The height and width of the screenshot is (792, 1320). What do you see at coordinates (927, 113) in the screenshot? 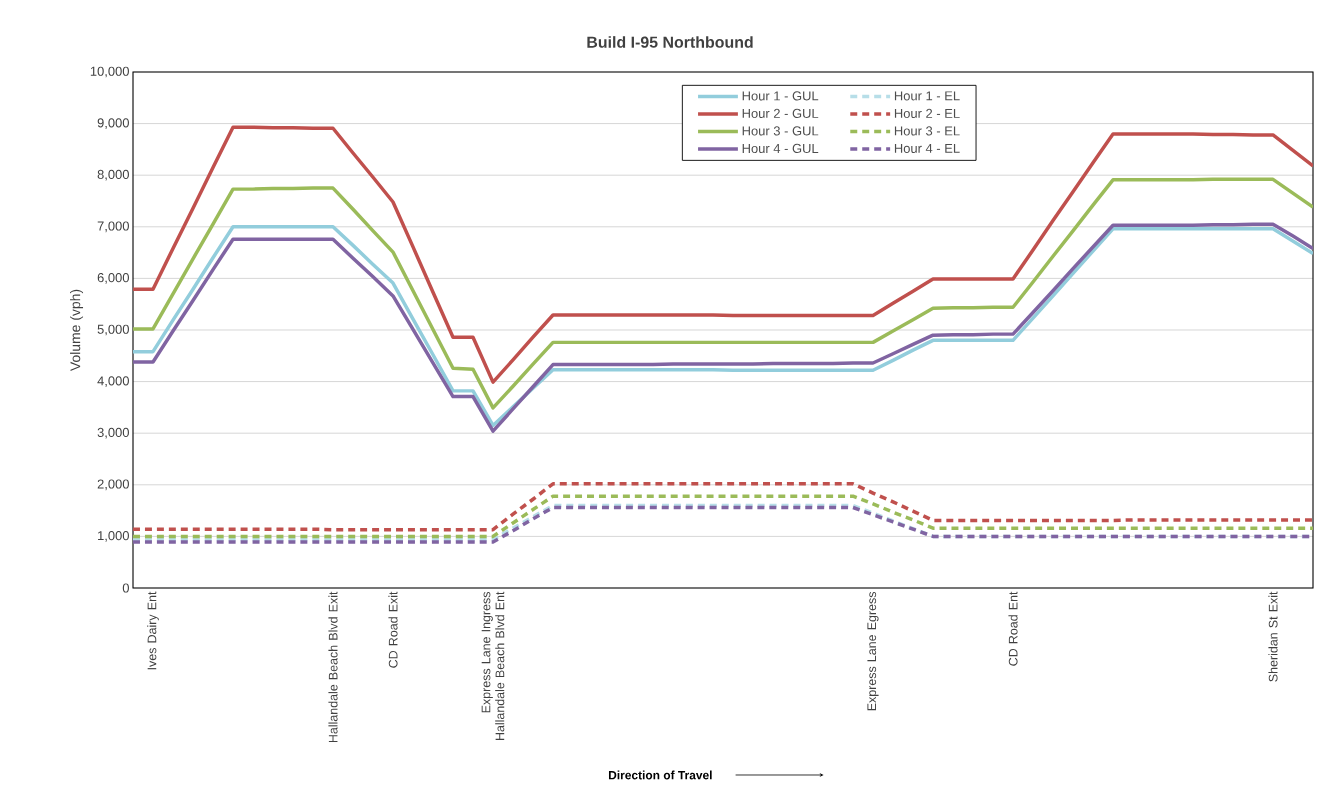
I see `legend-label: Hour 2 - EL` at bounding box center [927, 113].